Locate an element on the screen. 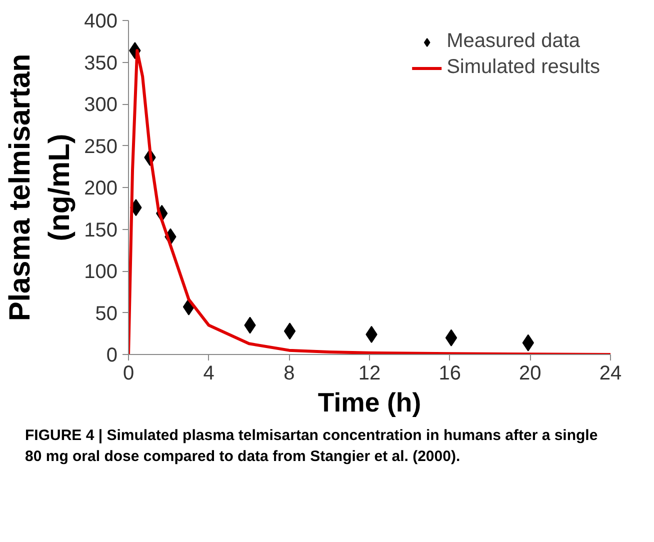 The width and height of the screenshot is (654, 542). x-tick-label: 16 is located at coordinates (449, 373).